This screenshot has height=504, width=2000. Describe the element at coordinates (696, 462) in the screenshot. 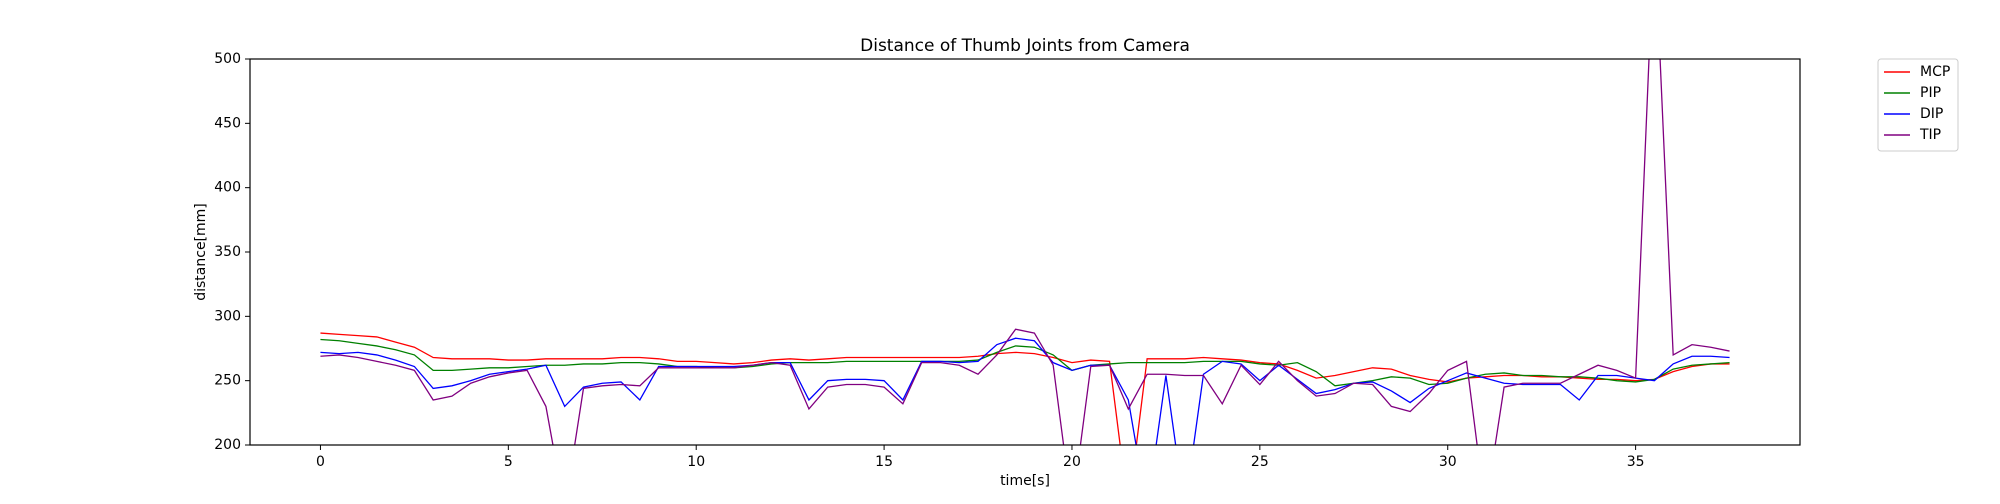

I see `x-tick-label: 10` at that location.